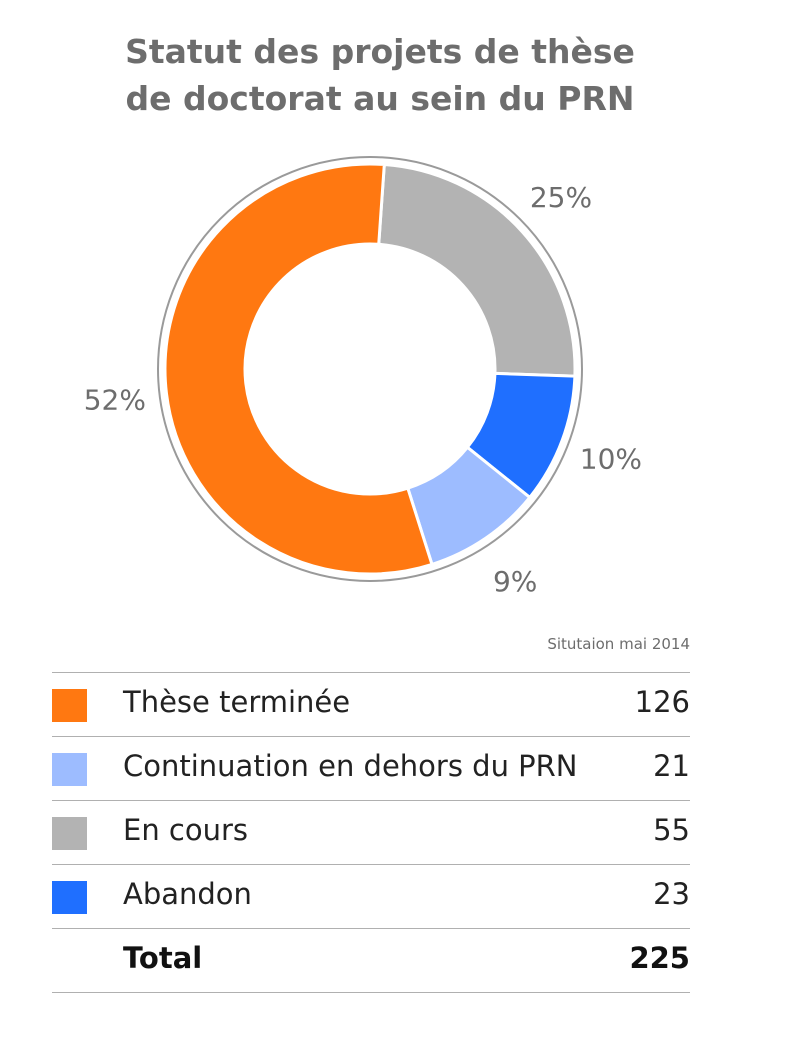  I want to click on legend-row: Thèse terminée 126, so click(371, 705).